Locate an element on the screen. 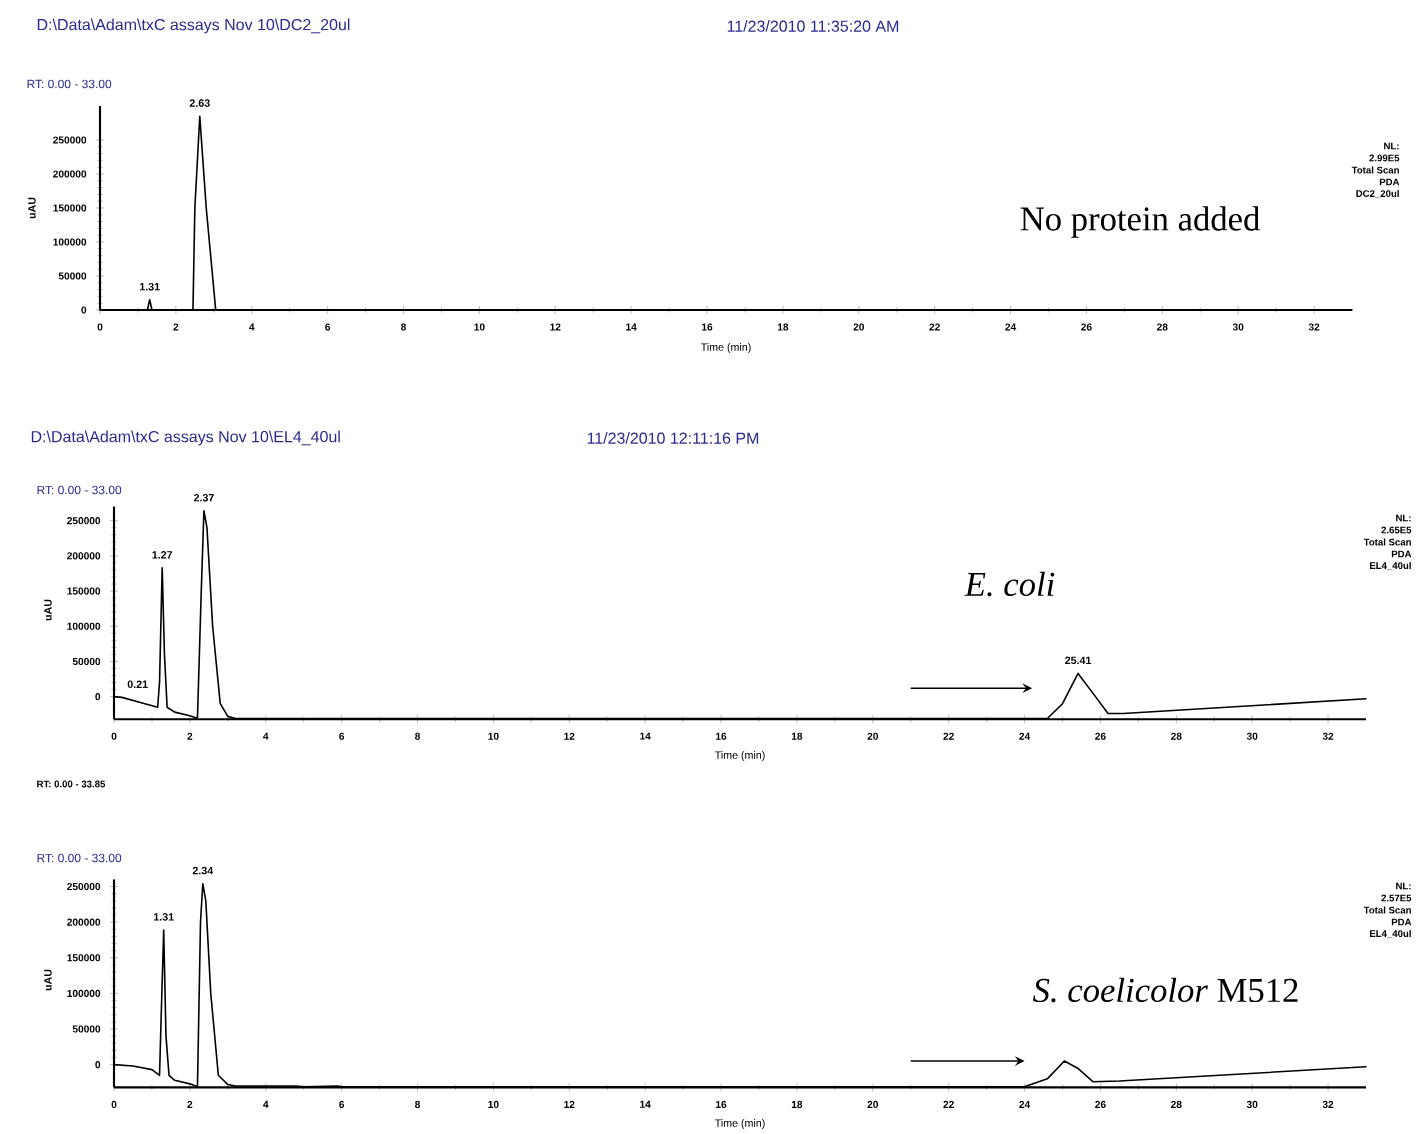  annotation: E. coli is located at coordinates (1009, 584).